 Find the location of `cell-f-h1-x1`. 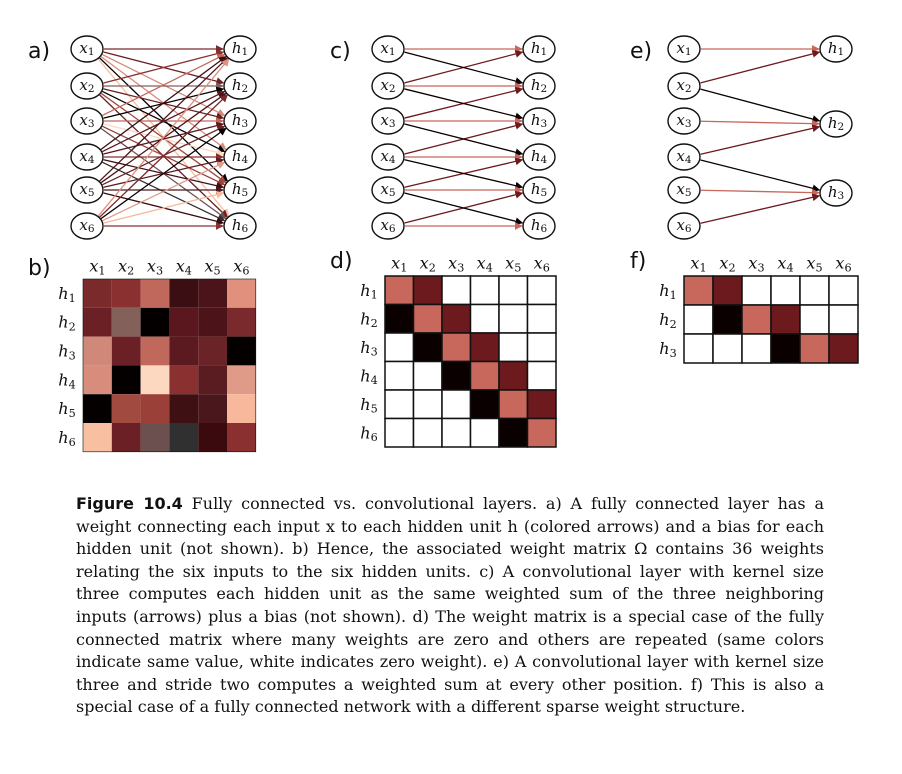

cell-f-h1-x1 is located at coordinates (698, 290).